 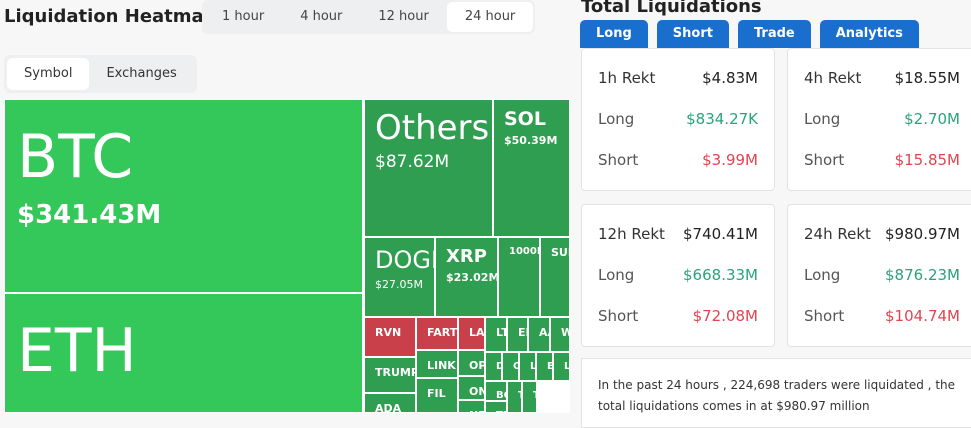 I want to click on treemap-cell: FARTC, so click(x=437, y=333).